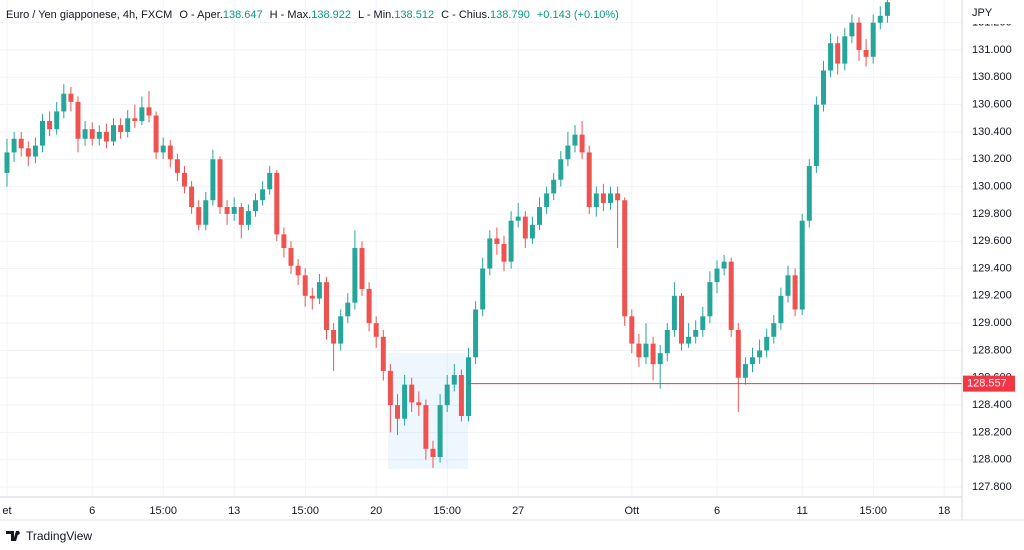 The width and height of the screenshot is (1024, 550). What do you see at coordinates (992, 405) in the screenshot?
I see `y-tick-label: 128.400` at bounding box center [992, 405].